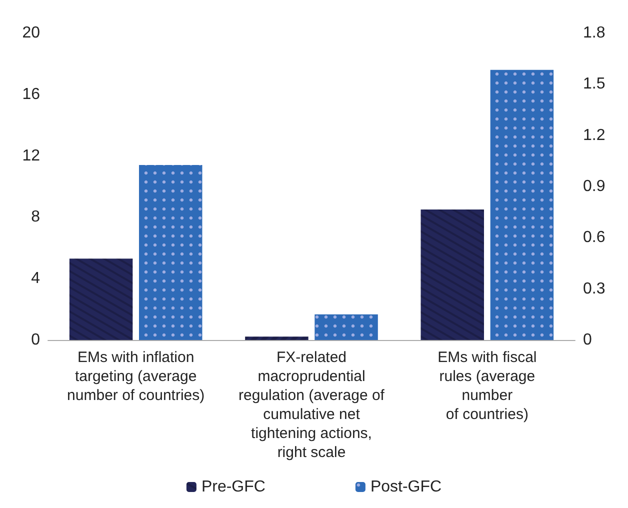  Describe the element at coordinates (594, 186) in the screenshot. I see `y2-tick-label: 0.9` at that location.